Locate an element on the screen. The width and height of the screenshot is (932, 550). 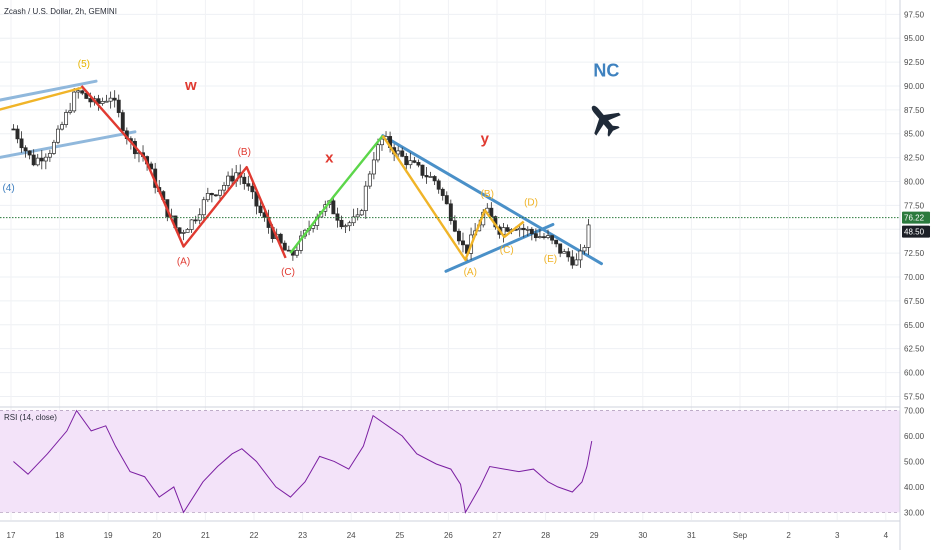
rsi-tick-label: 70.00 is located at coordinates (914, 411).